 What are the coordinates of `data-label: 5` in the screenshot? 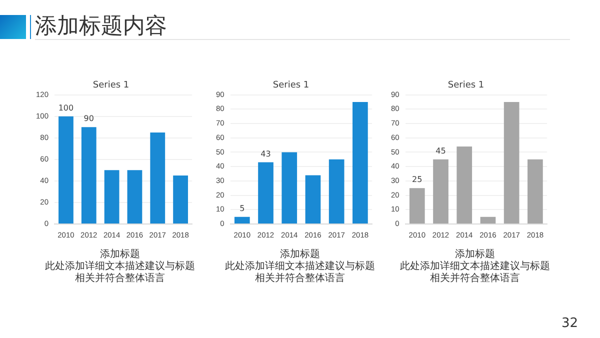 It's located at (242, 208).